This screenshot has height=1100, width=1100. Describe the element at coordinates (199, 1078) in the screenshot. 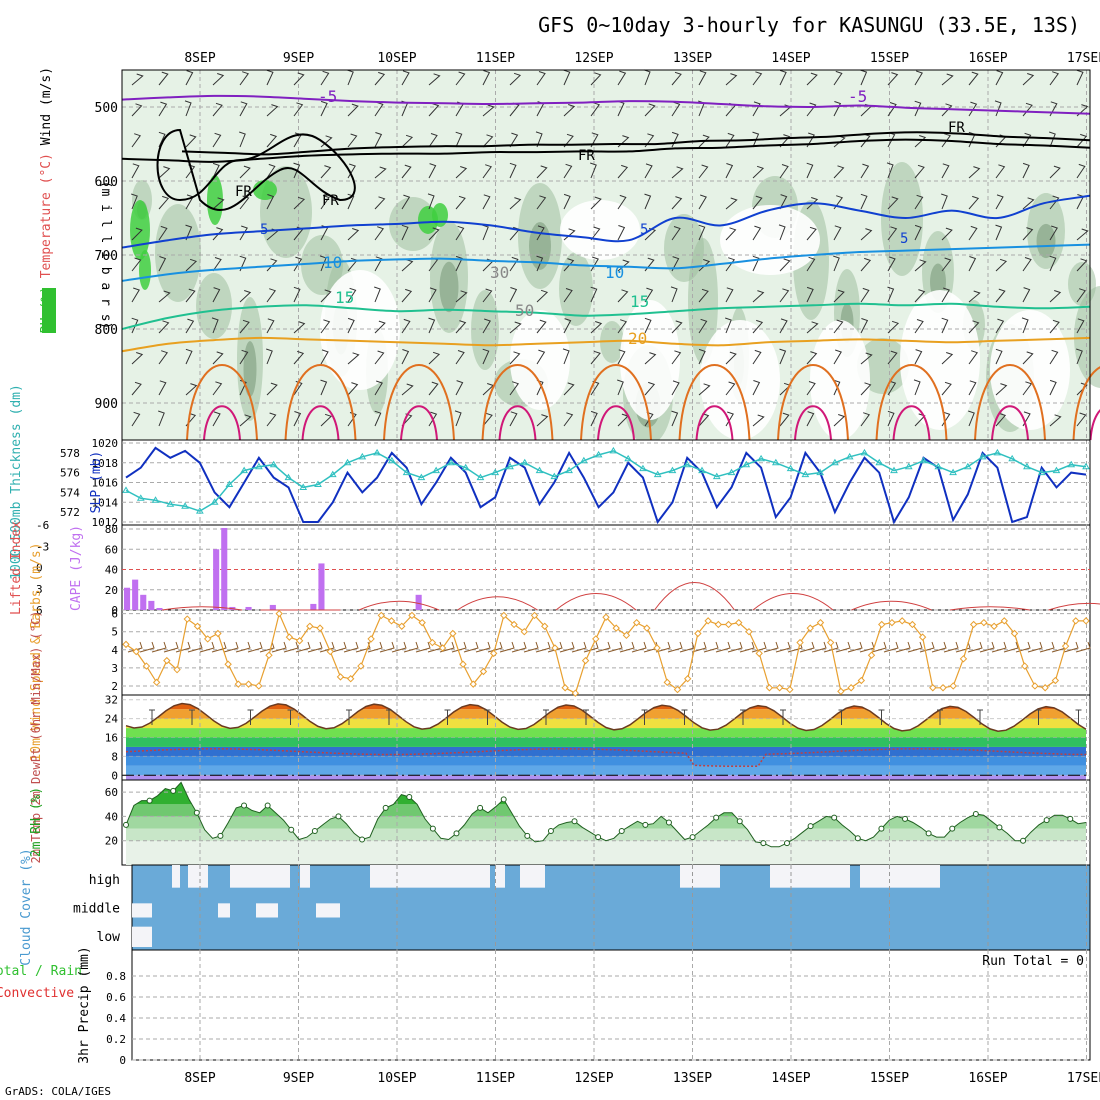

I see `day-label-bottom: 8SEP` at that location.